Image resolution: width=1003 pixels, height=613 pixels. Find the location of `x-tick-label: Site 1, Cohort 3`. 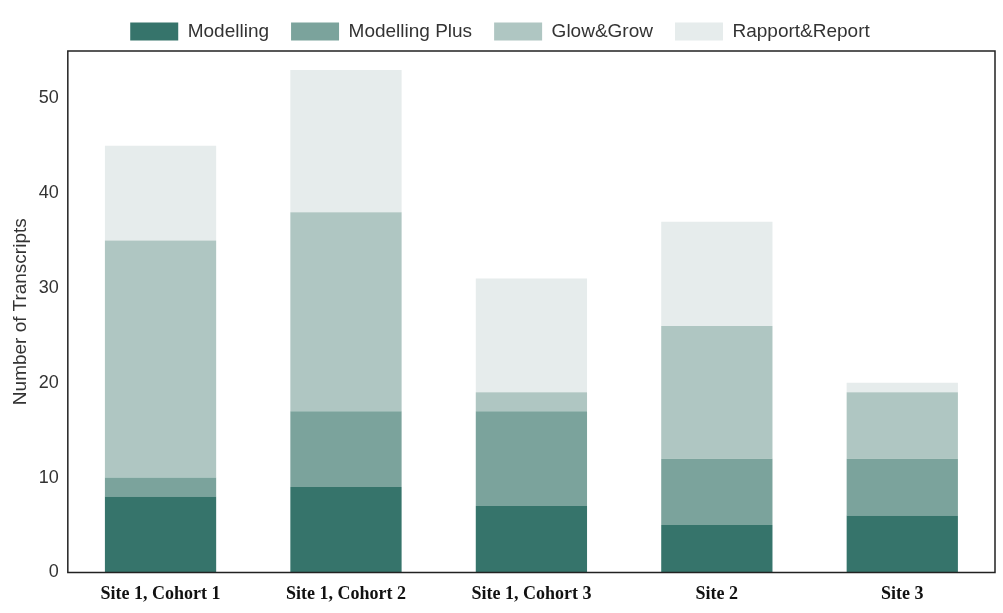

x-tick-label: Site 1, Cohort 3 is located at coordinates (531, 592).